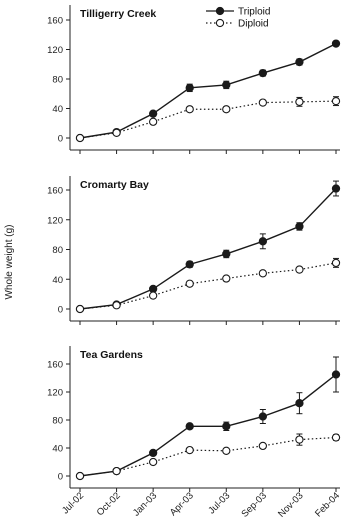  Describe the element at coordinates (109, 504) in the screenshot. I see `x-tick-label: Oct-02` at that location.